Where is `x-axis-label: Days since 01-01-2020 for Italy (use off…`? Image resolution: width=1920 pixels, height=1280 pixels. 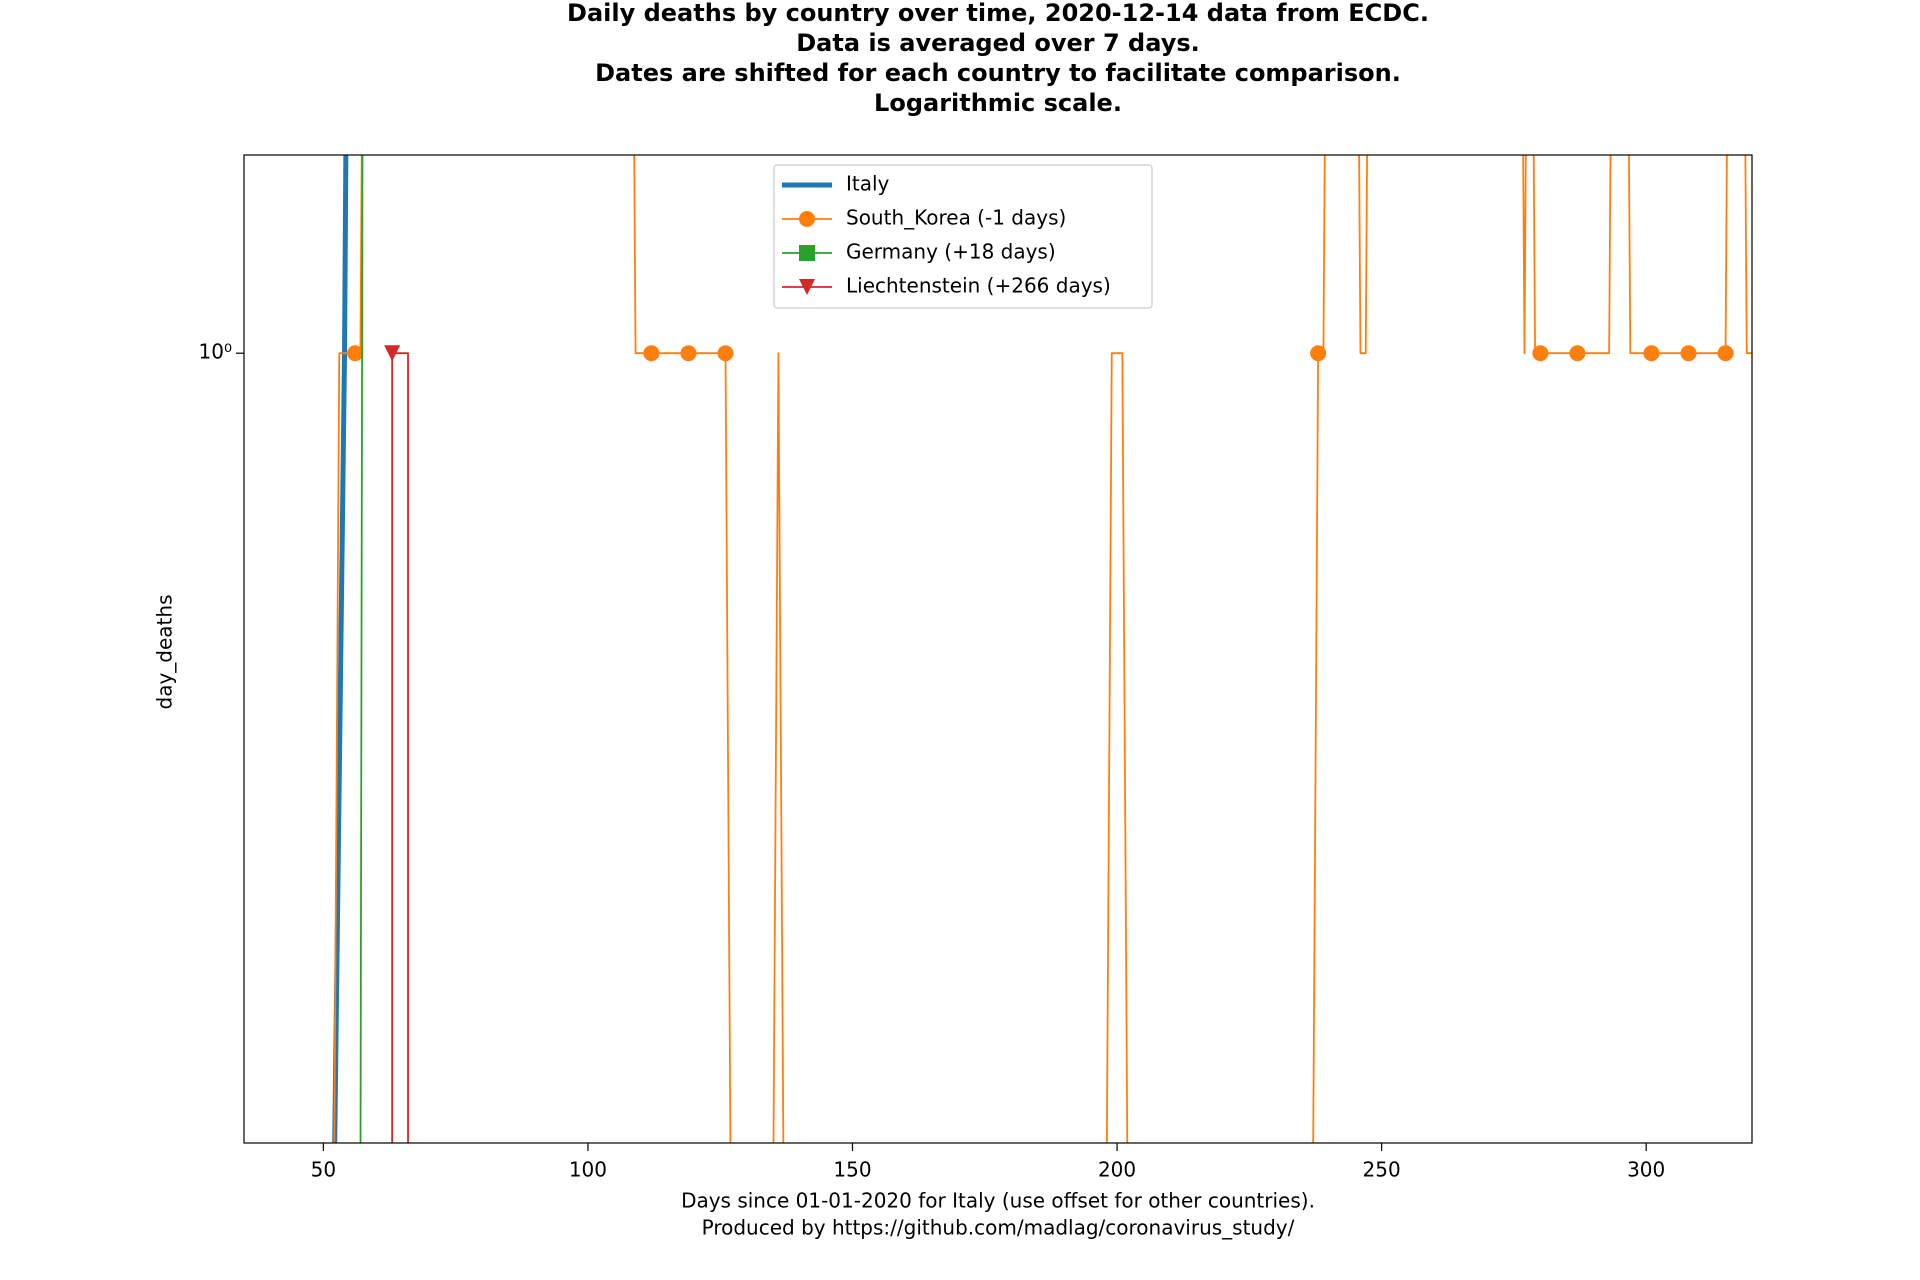 x-axis-label: Days since 01-01-2020 for Italy (use off… is located at coordinates (998, 1201).